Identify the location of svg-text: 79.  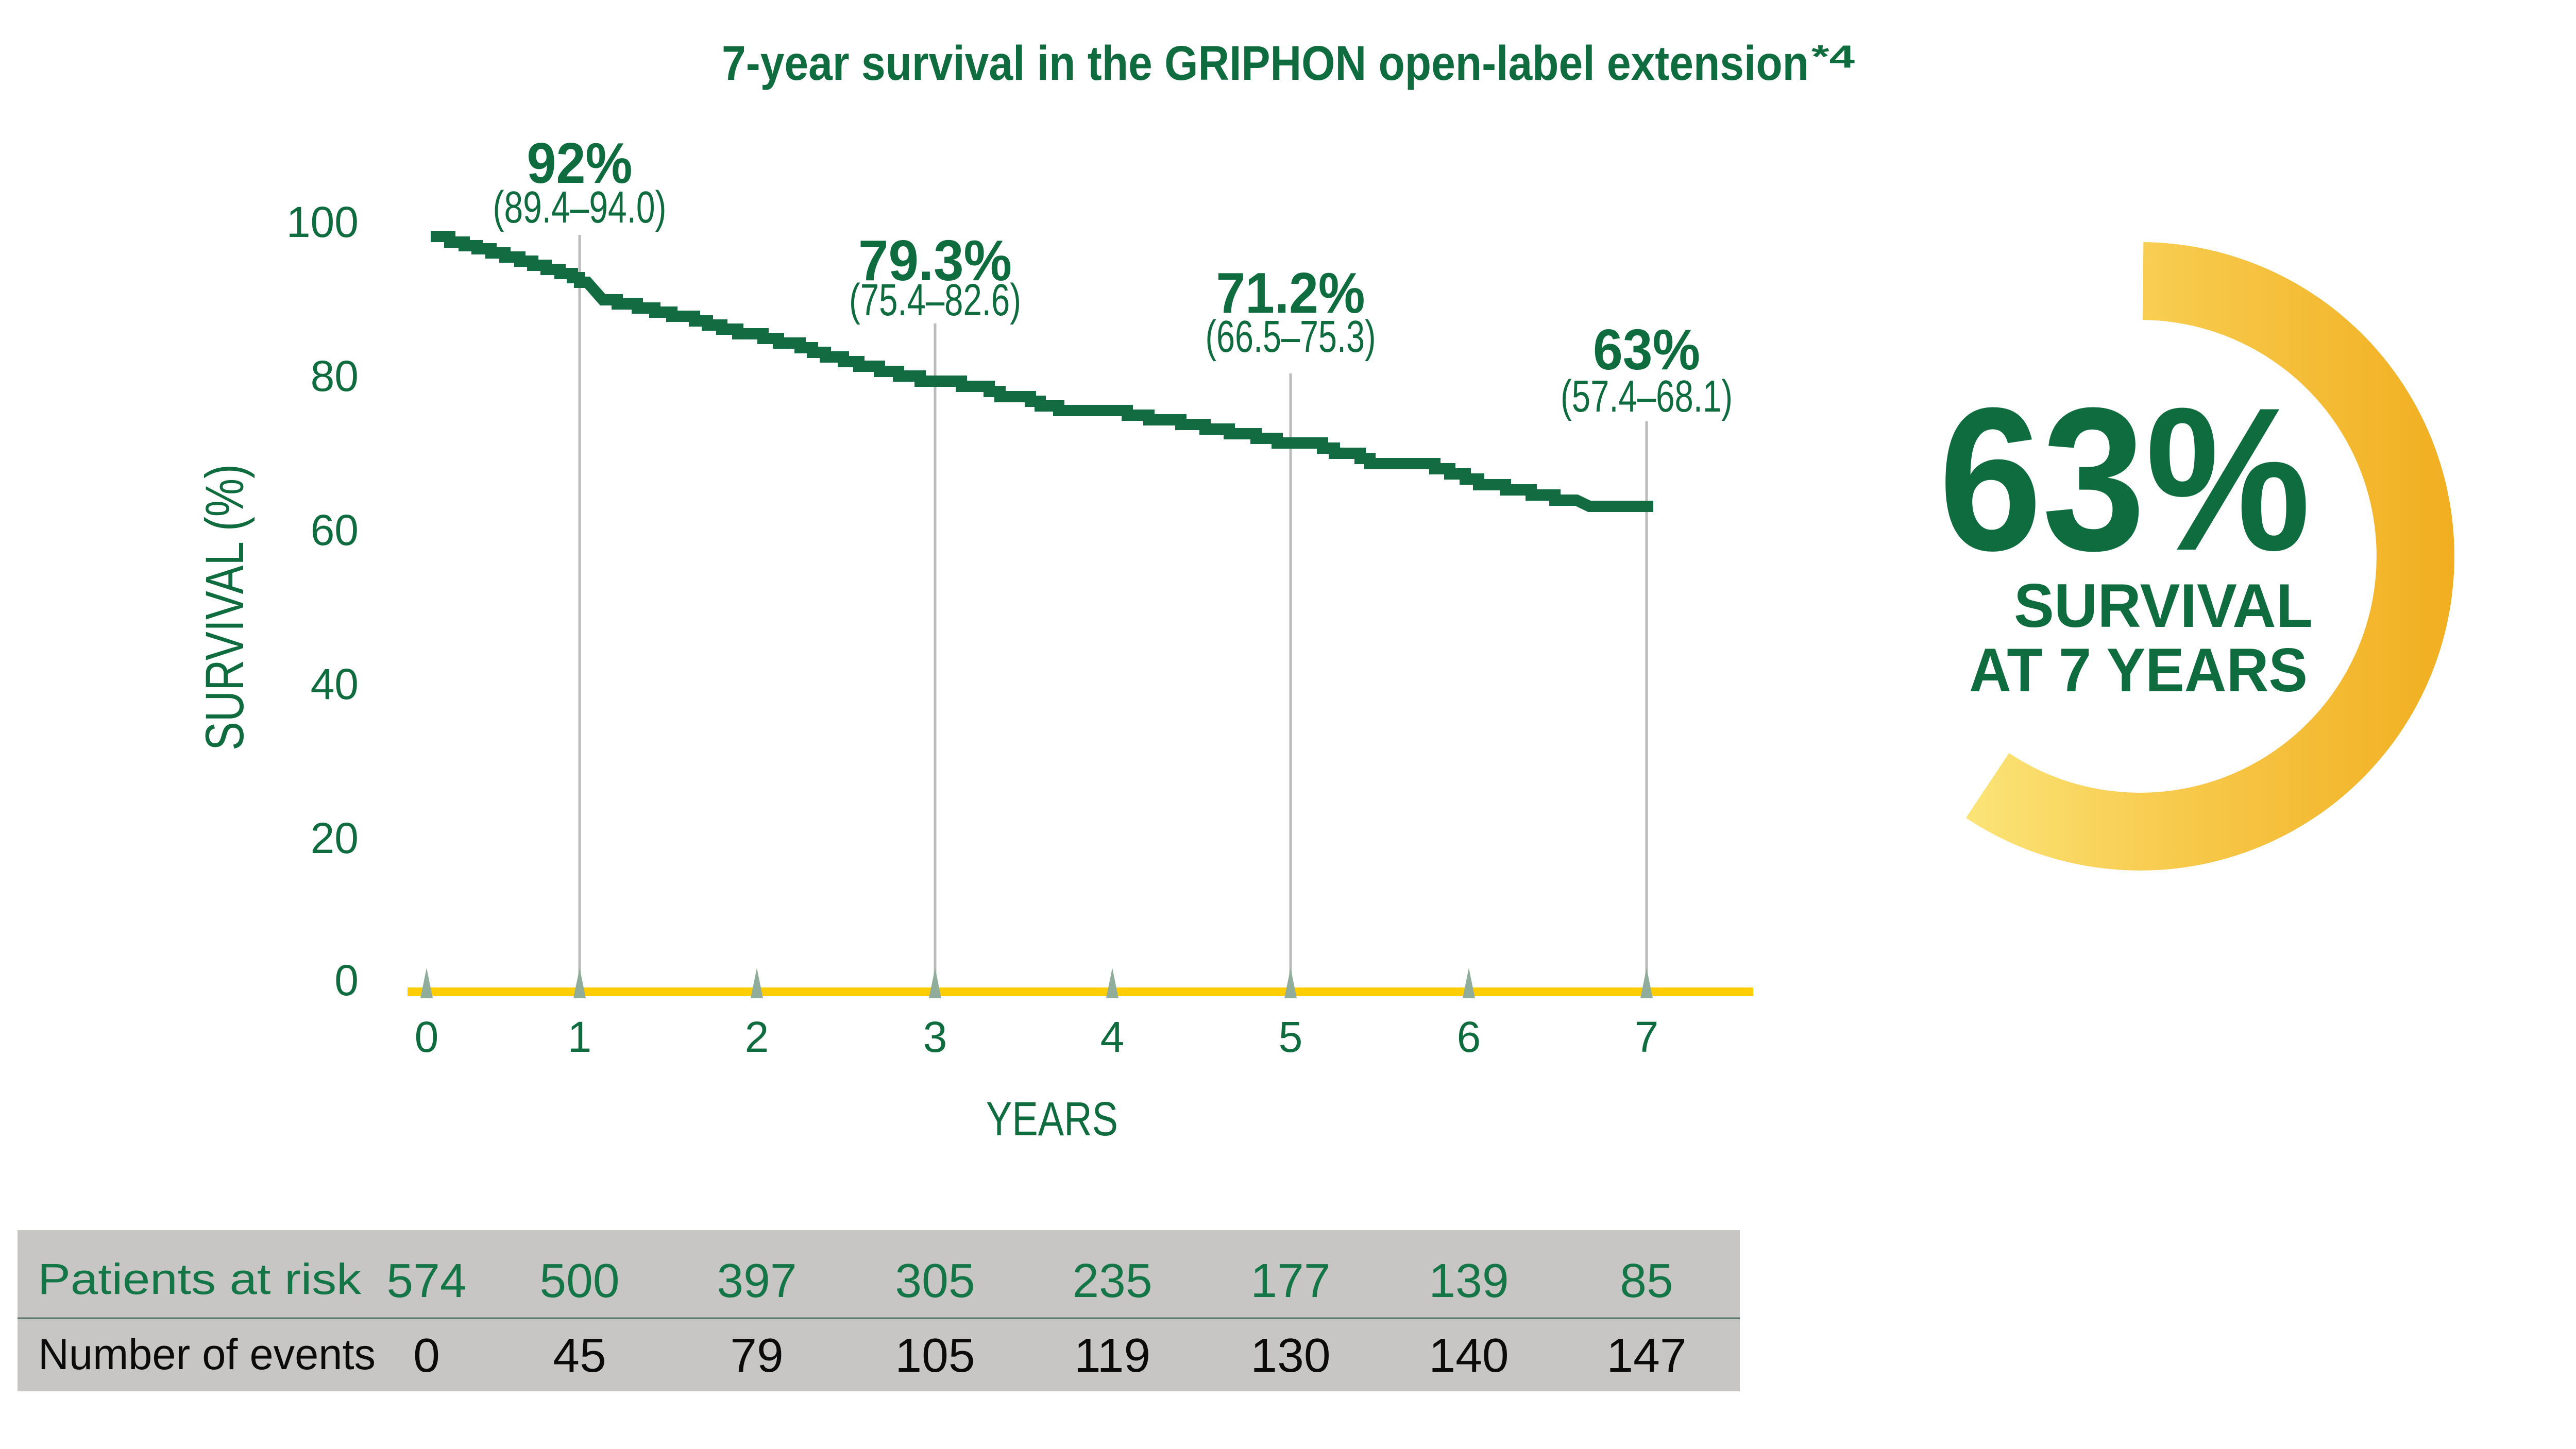
(756, 1355).